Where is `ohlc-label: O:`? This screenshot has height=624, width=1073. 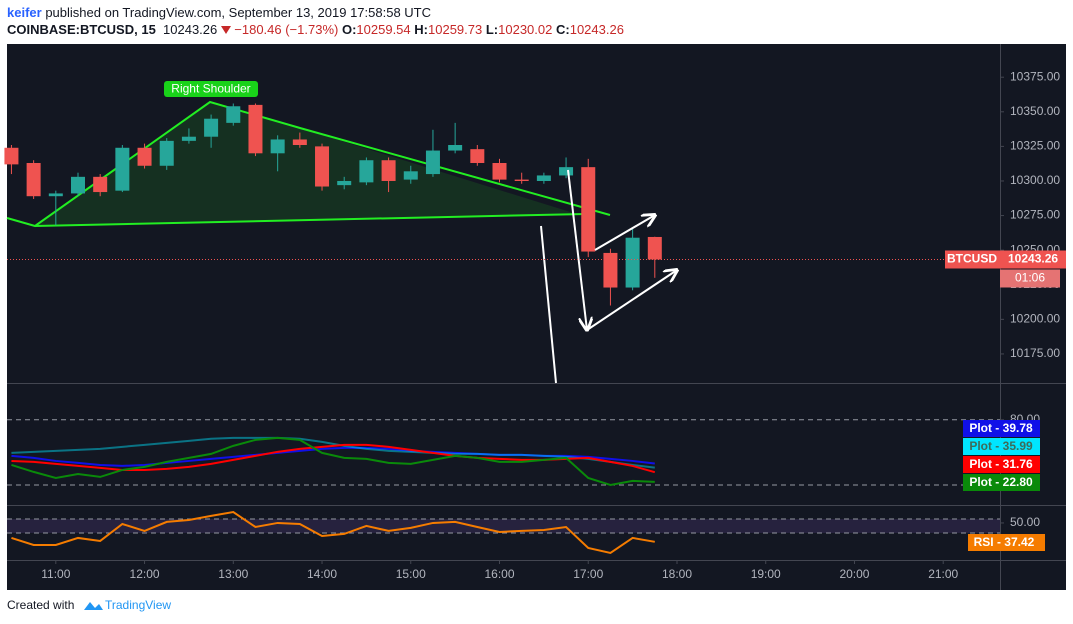 ohlc-label: O: is located at coordinates (349, 29).